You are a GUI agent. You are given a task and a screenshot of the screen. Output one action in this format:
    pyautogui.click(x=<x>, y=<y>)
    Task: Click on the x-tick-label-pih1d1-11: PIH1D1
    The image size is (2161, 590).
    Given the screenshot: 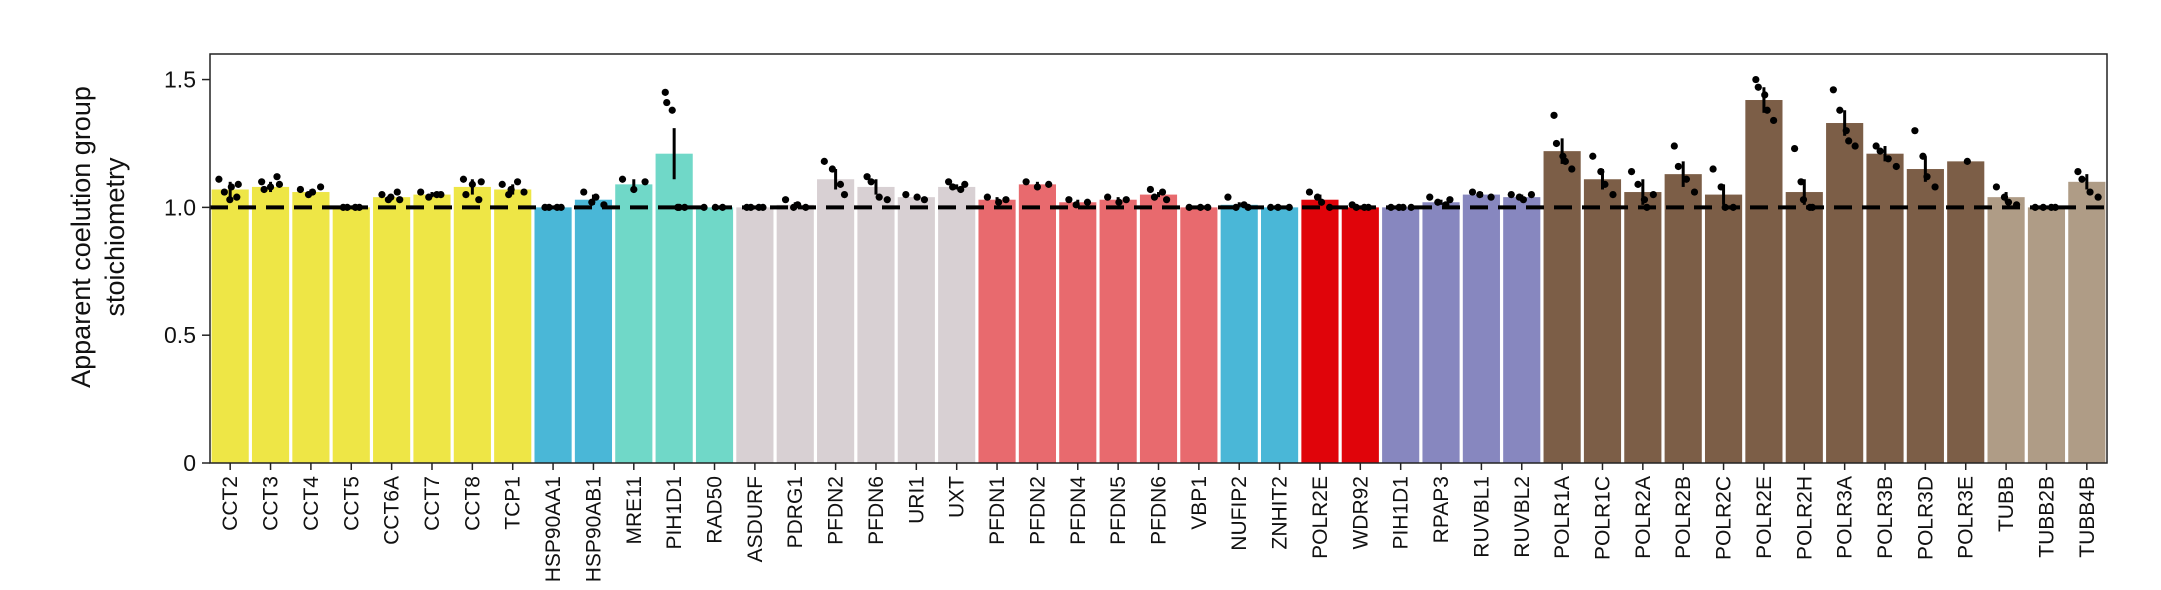 What is the action you would take?
    pyautogui.click(x=674, y=513)
    